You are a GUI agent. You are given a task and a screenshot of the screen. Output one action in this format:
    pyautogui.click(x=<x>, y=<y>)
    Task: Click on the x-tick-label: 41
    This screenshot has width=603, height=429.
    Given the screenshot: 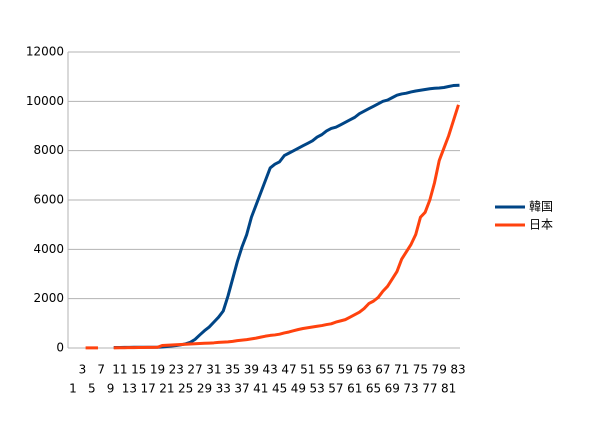 What is the action you would take?
    pyautogui.click(x=260, y=389)
    